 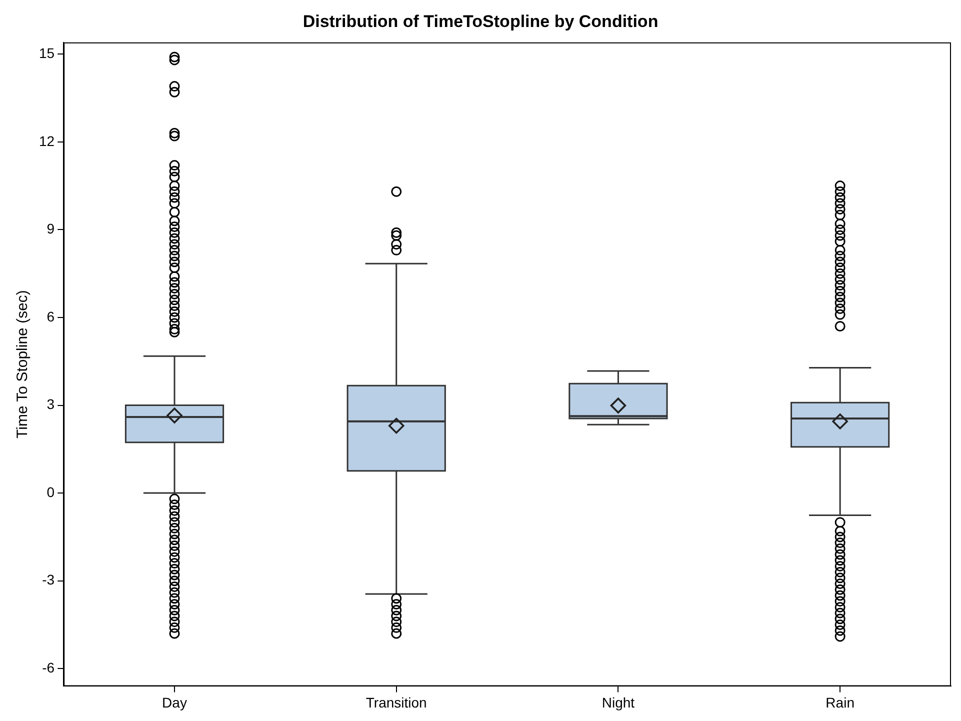 I want to click on chart-title: Distribution of TimeToStopline by Condition, so click(x=480, y=21).